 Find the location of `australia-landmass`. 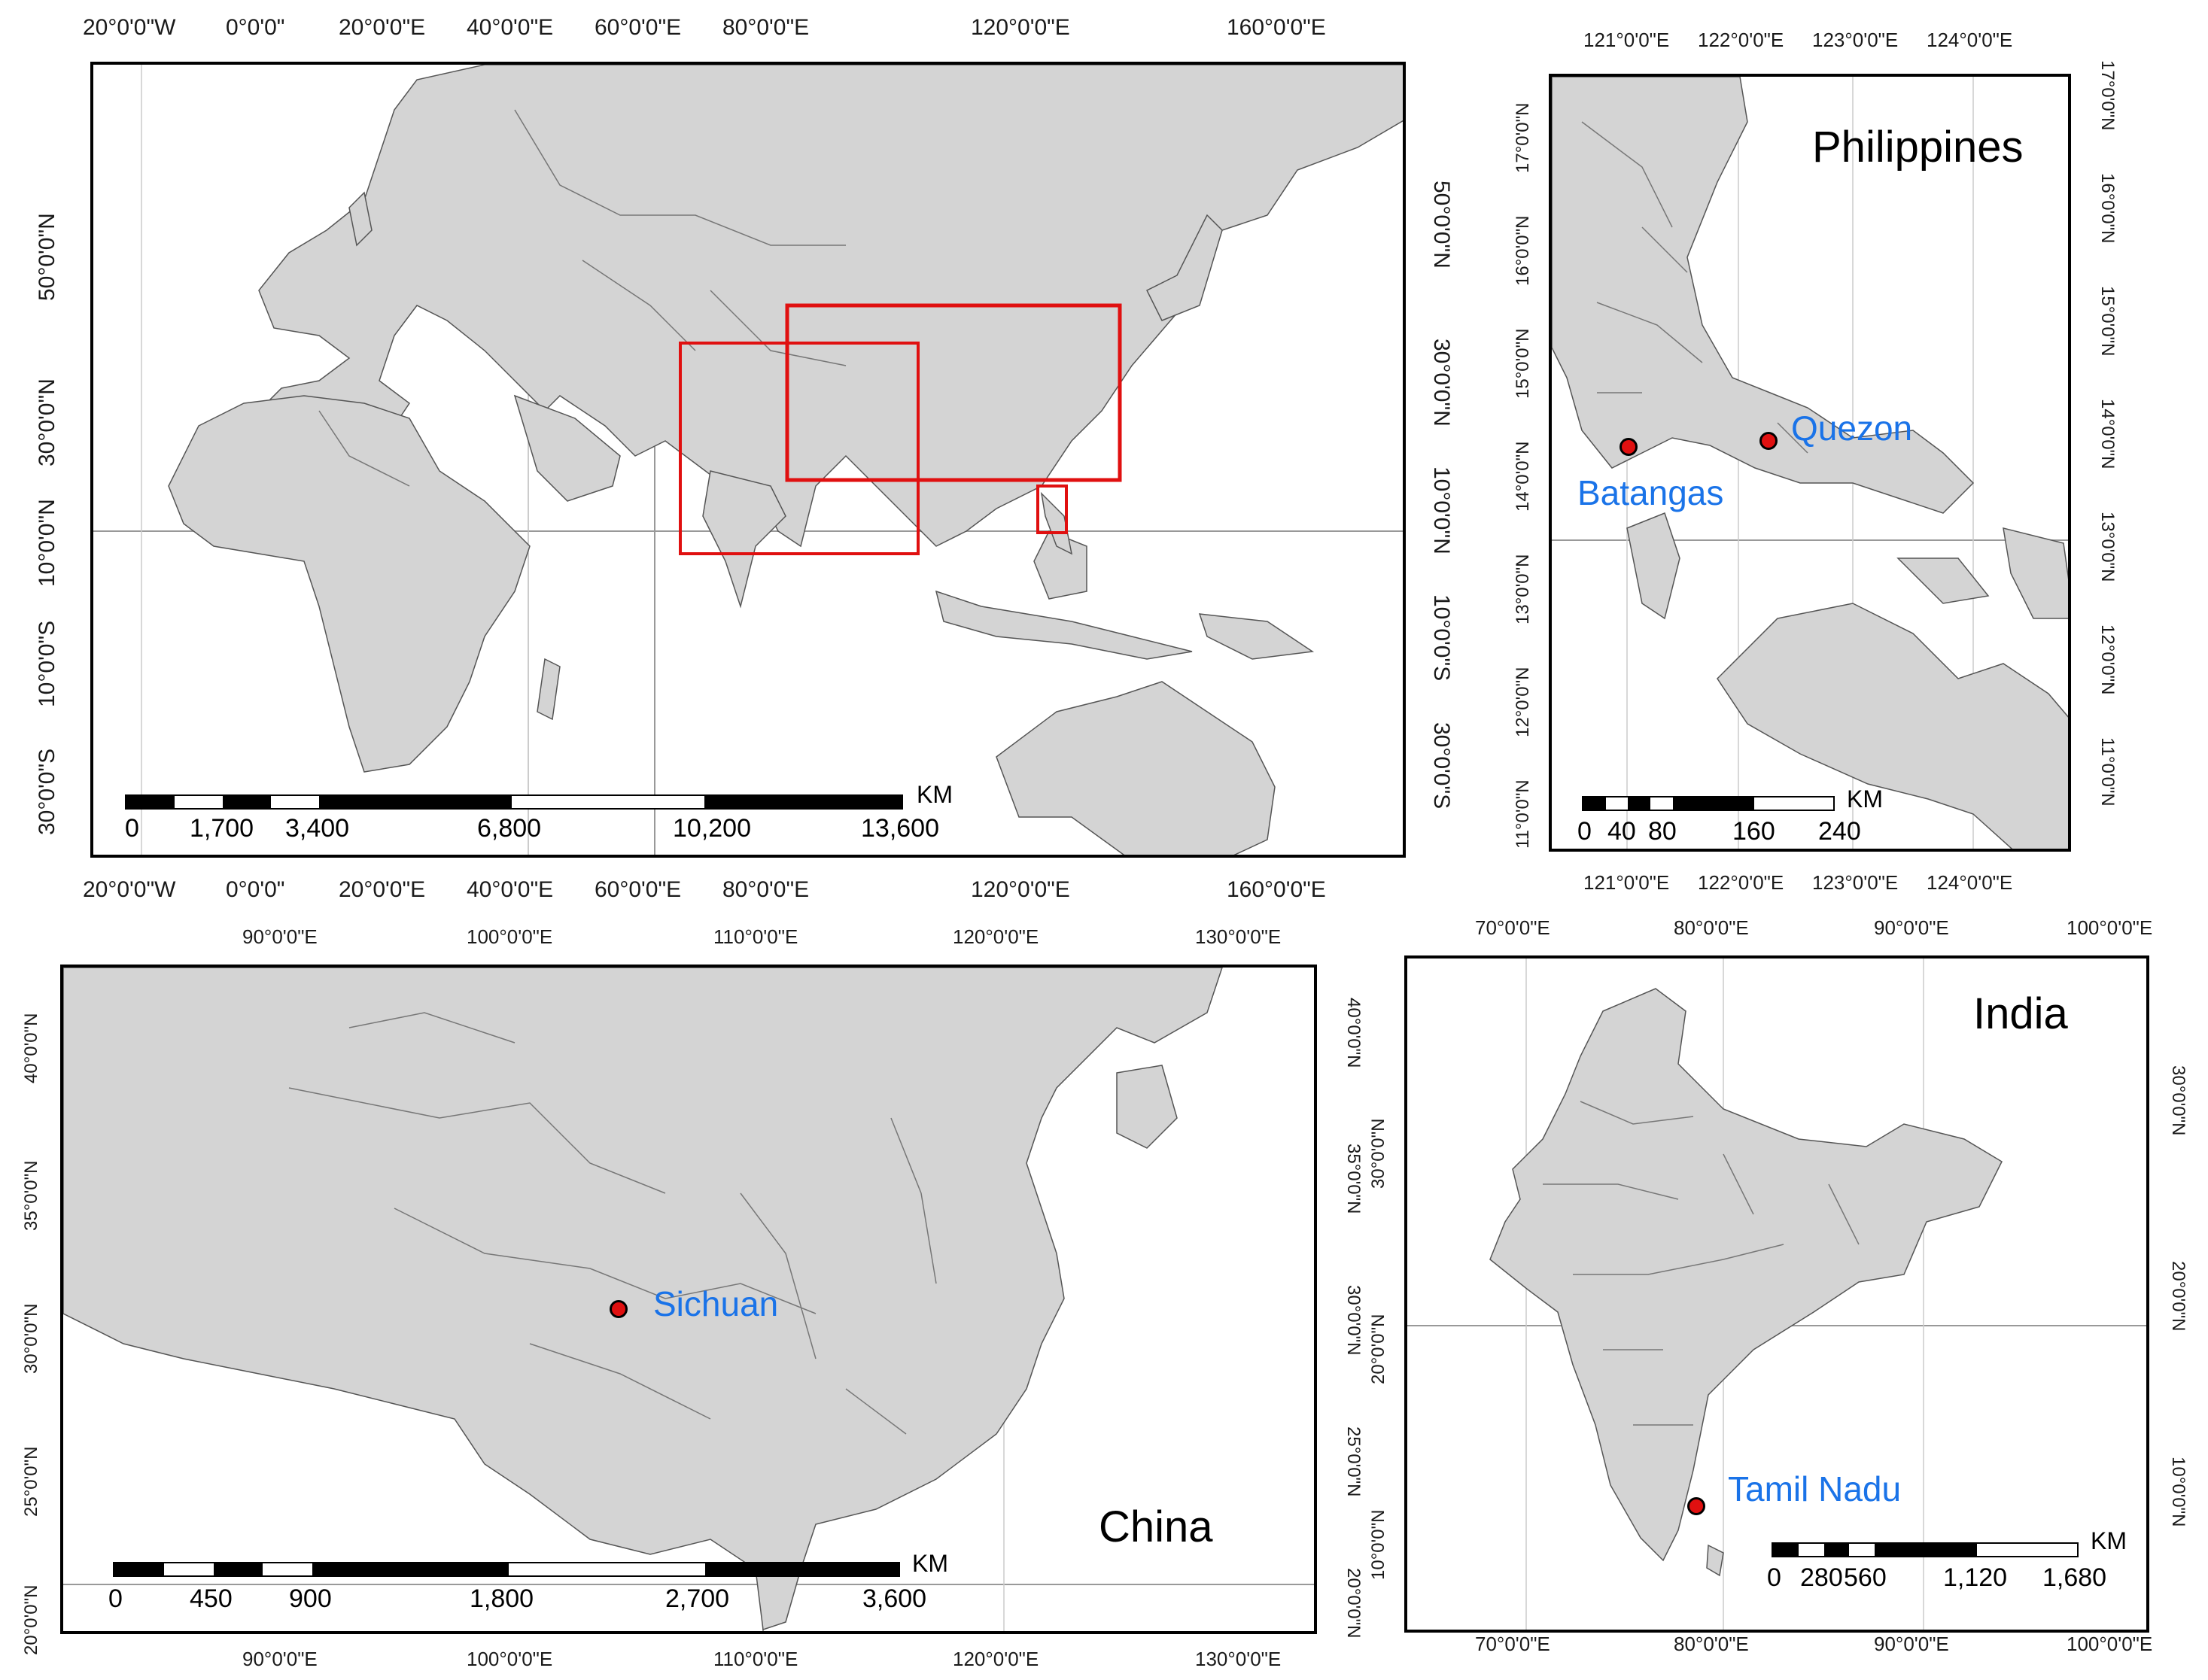

australia-landmass is located at coordinates (1136, 768).